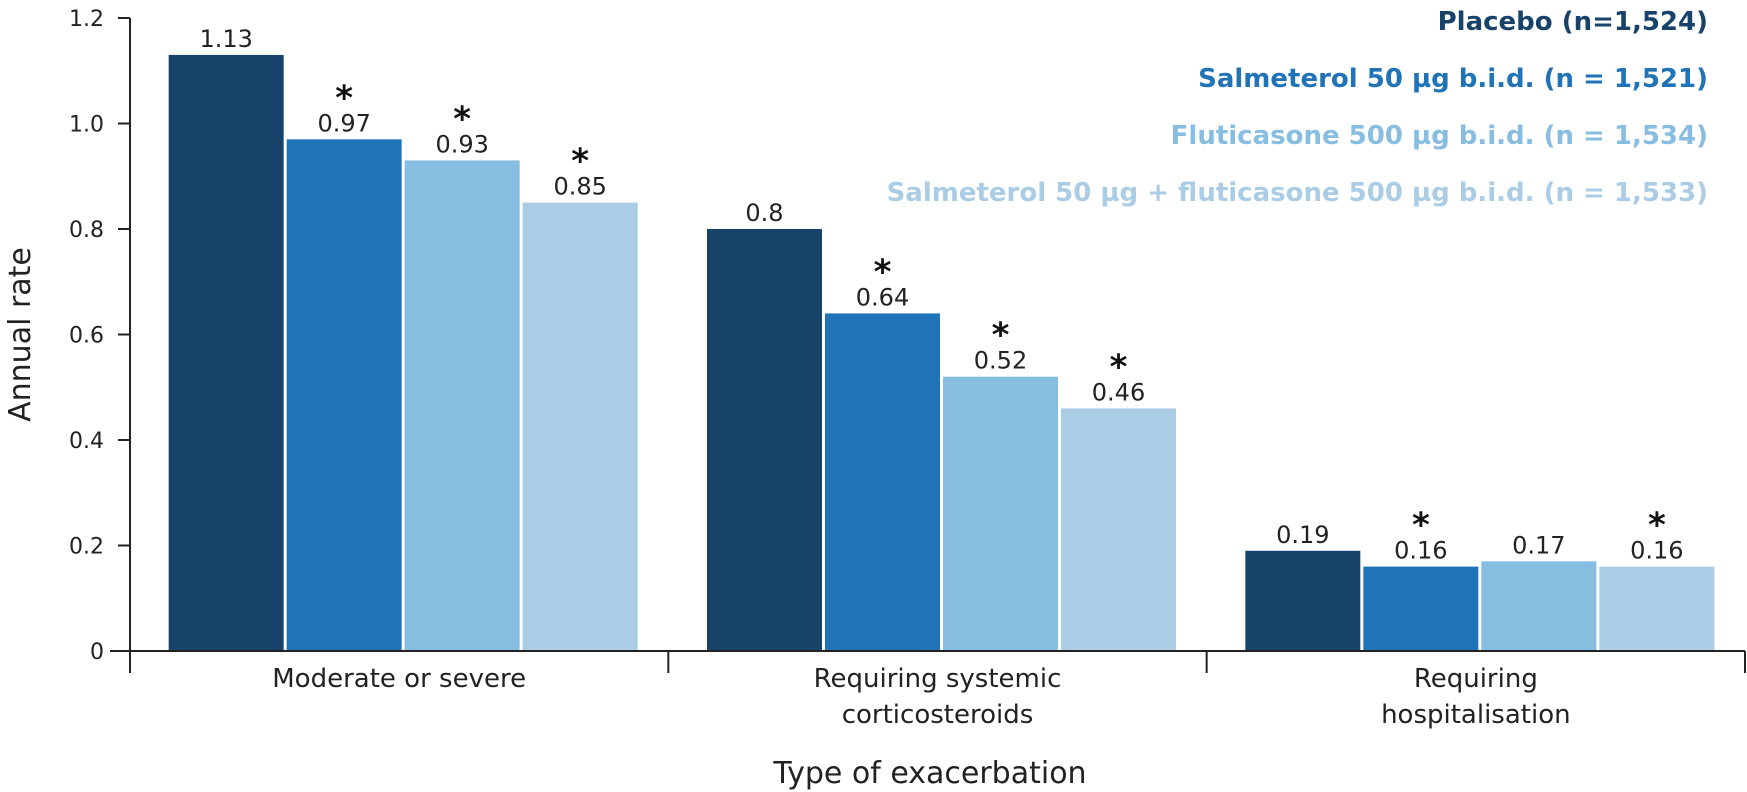 Image resolution: width=1747 pixels, height=792 pixels. I want to click on legend-entry: Salmeterol 50 µg b.i.d. (n = 1,521), so click(1453, 79).